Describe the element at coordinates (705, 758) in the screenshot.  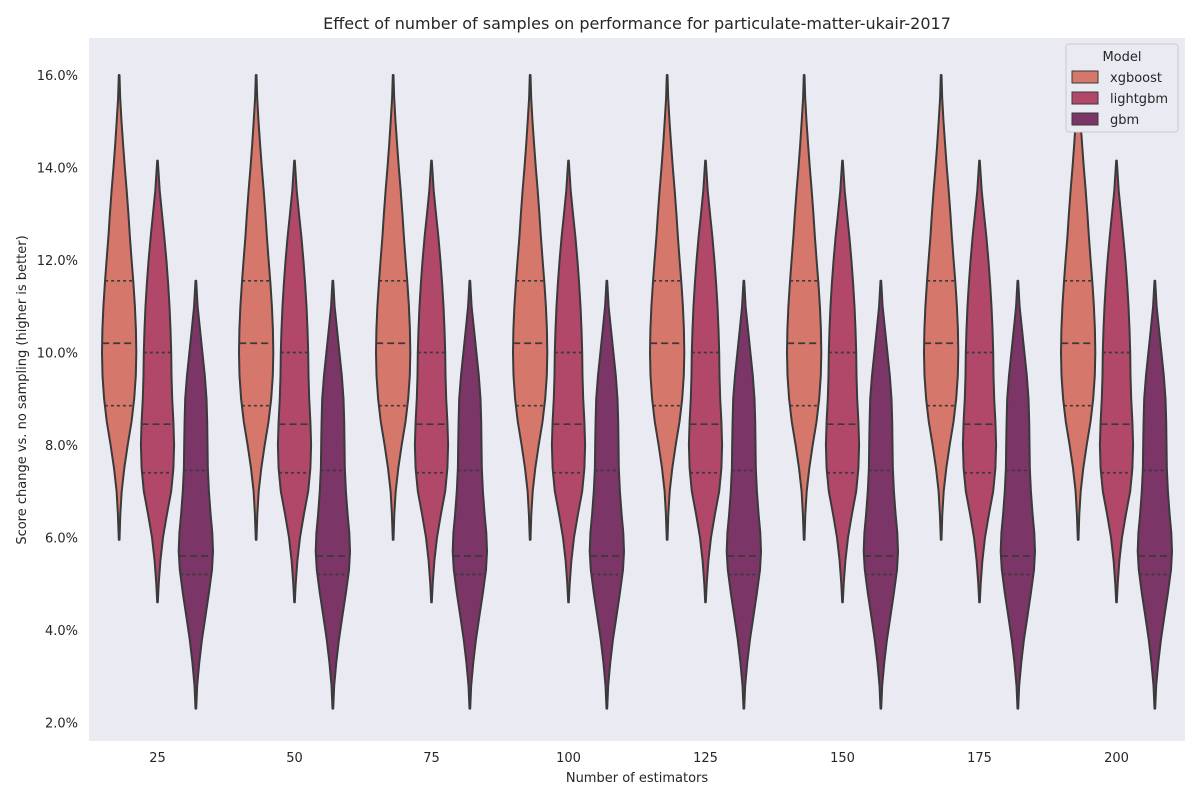
I see `x-tick-label: 125` at that location.